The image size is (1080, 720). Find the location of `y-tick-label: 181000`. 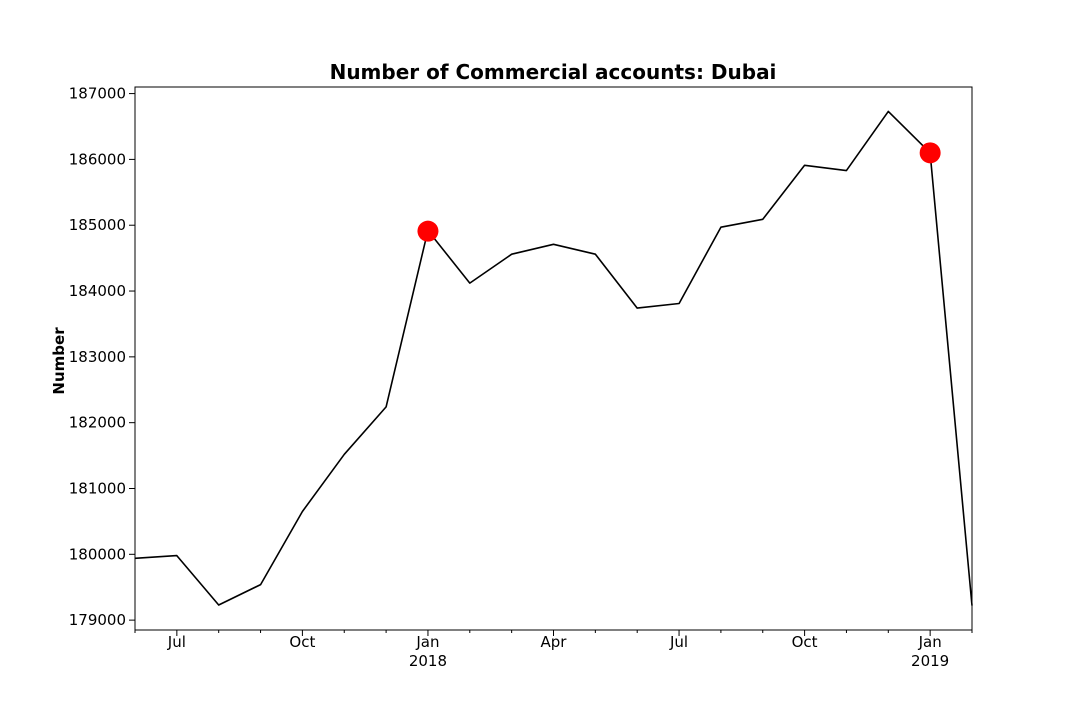

y-tick-label: 181000 is located at coordinates (97, 488).